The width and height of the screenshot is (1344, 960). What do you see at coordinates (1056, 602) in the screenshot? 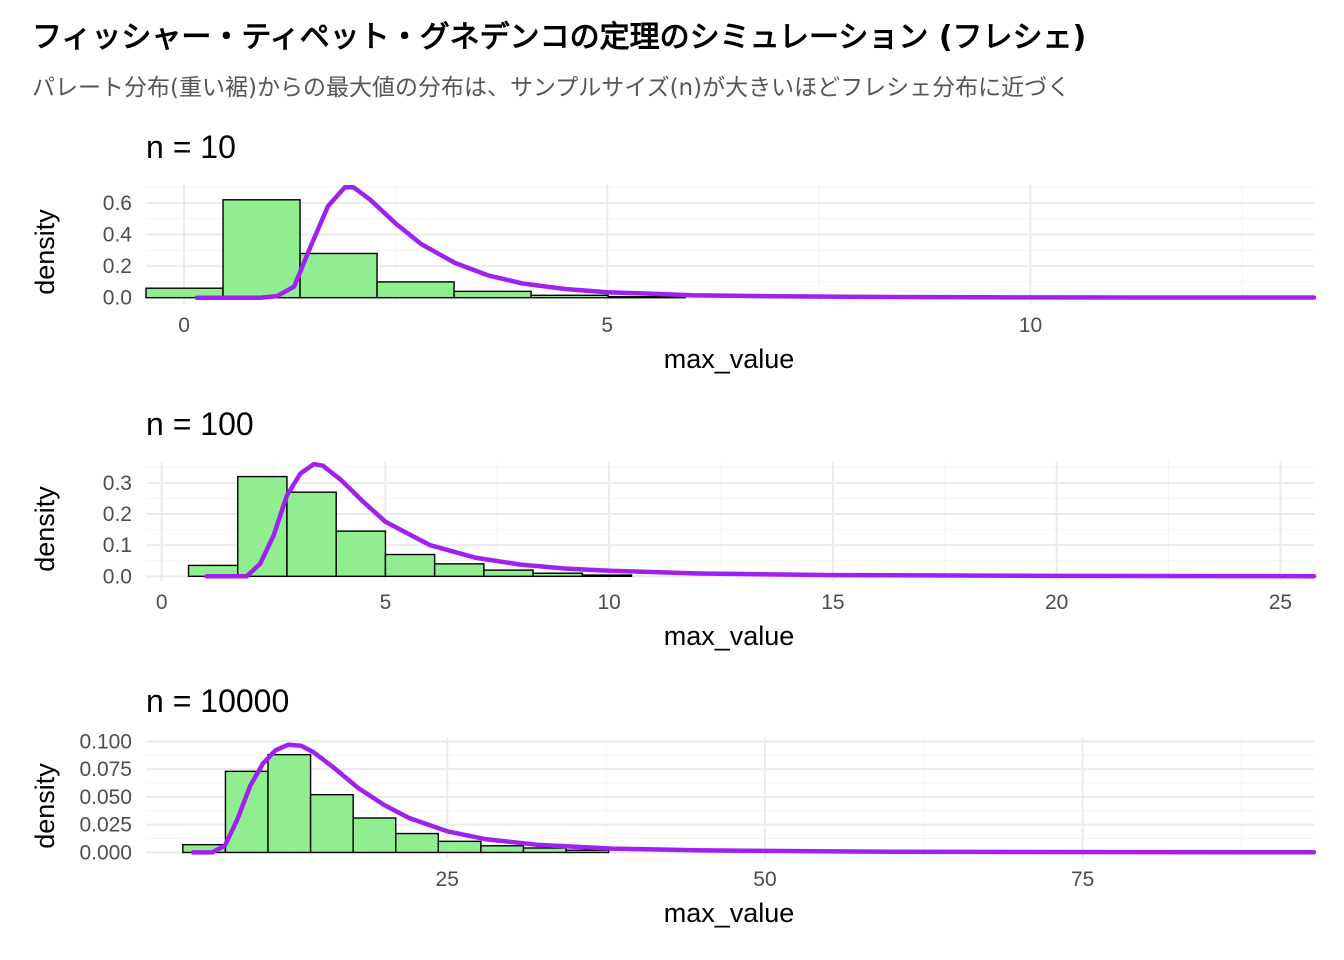
I see `x-tick-label: 20` at bounding box center [1056, 602].